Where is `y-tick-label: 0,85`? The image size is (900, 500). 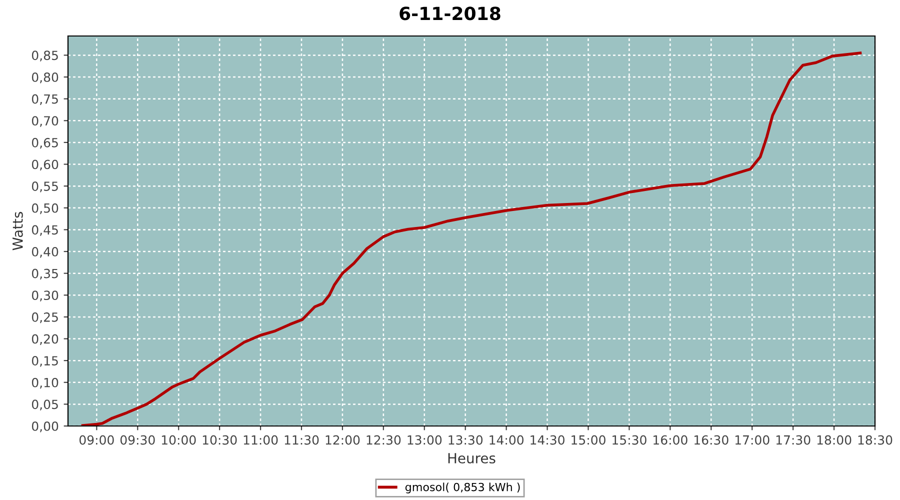
y-tick-label: 0,85 is located at coordinates (45, 56).